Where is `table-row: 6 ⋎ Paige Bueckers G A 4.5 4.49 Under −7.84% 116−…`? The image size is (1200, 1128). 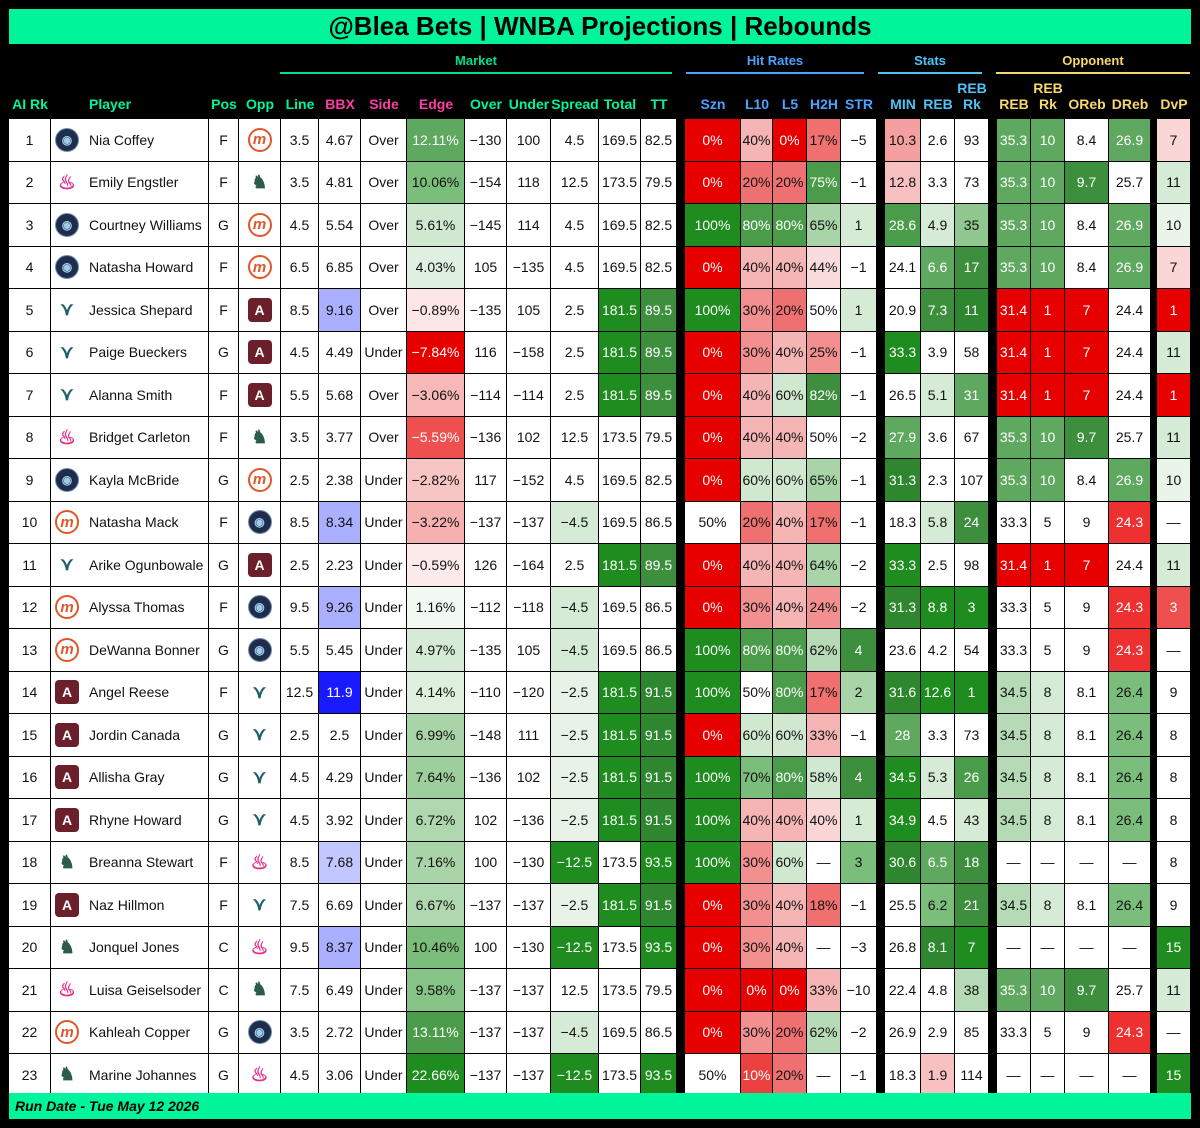
table-row: 6 ⋎ Paige Bueckers G A 4.5 4.49 Under −7.84% 116−… is located at coordinates (600, 351).